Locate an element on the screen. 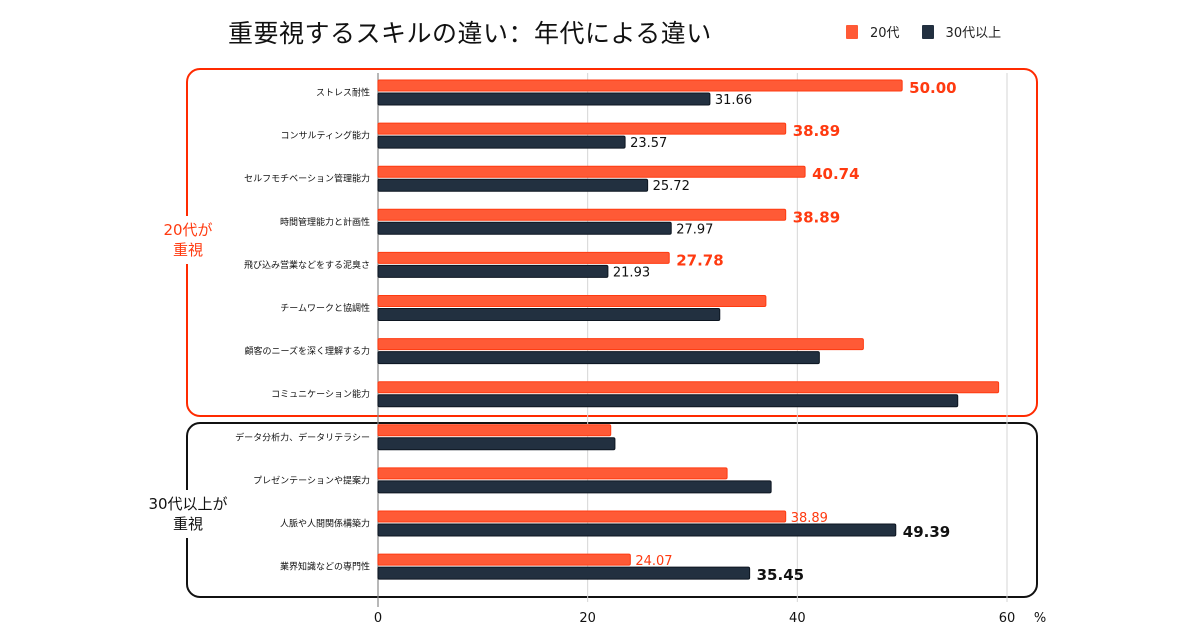 The width and height of the screenshot is (1200, 630). data-label: 40.74 is located at coordinates (835, 174).